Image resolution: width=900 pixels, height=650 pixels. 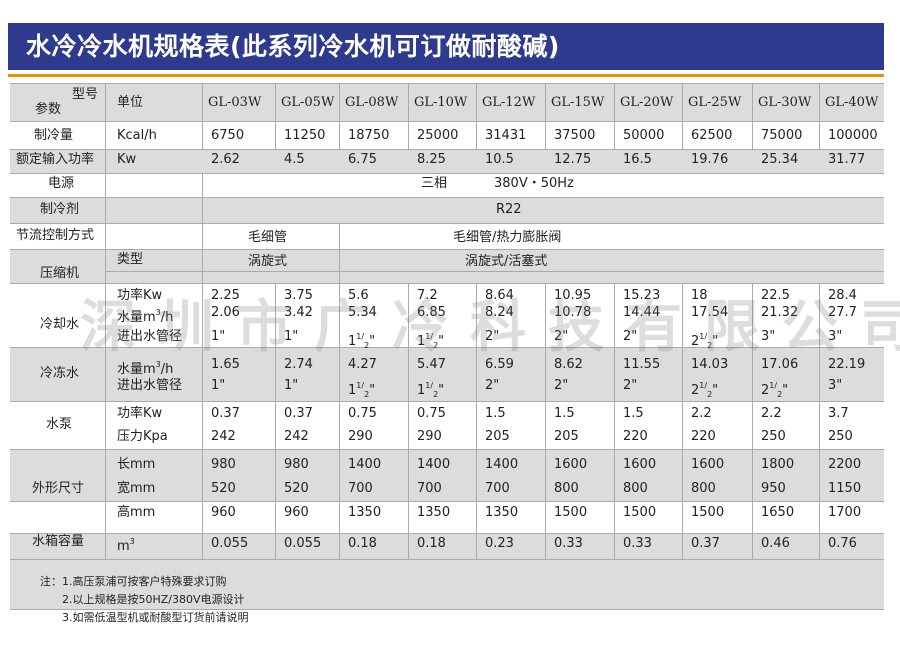 I want to click on power-input-value: 12.75, so click(x=573, y=159).